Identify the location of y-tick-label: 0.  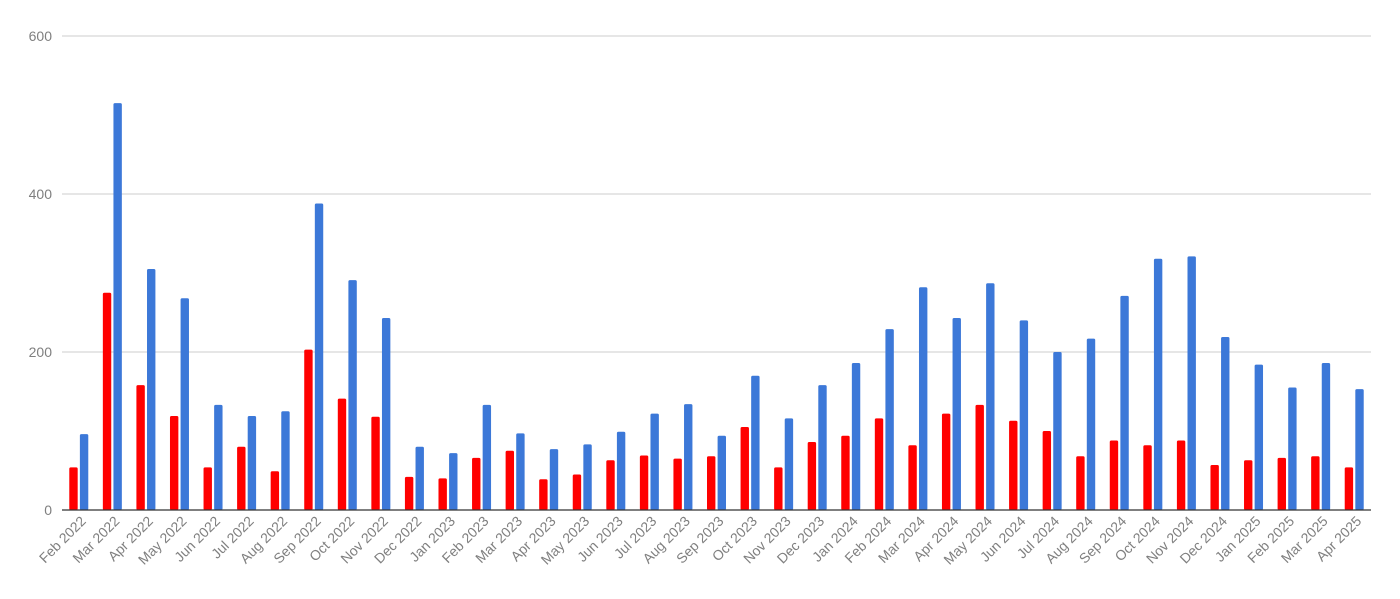
(48, 510).